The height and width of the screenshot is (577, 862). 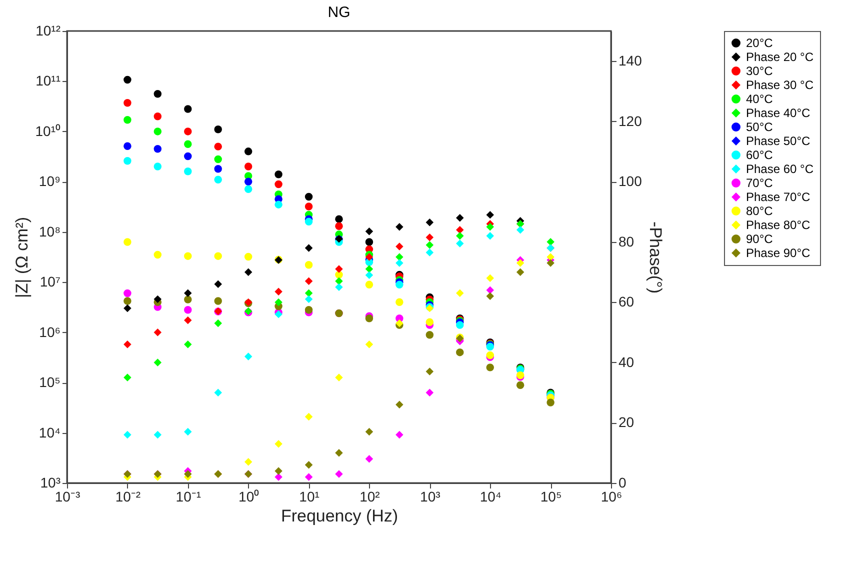 I want to click on y-tick-label: 10¹⁰, so click(x=47, y=130).